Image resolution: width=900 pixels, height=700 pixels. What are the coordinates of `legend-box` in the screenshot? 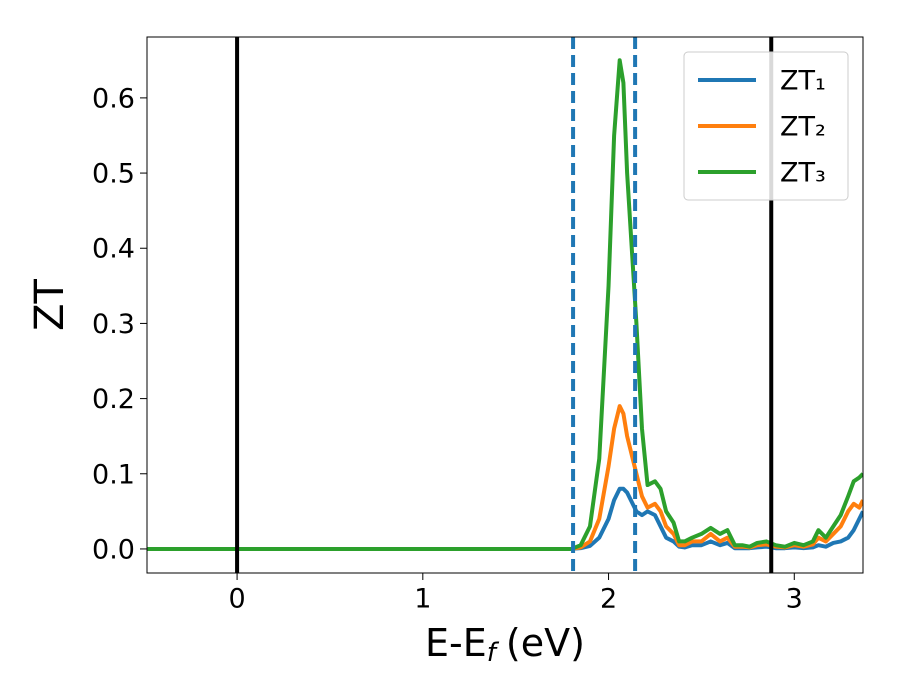 It's located at (766, 126).